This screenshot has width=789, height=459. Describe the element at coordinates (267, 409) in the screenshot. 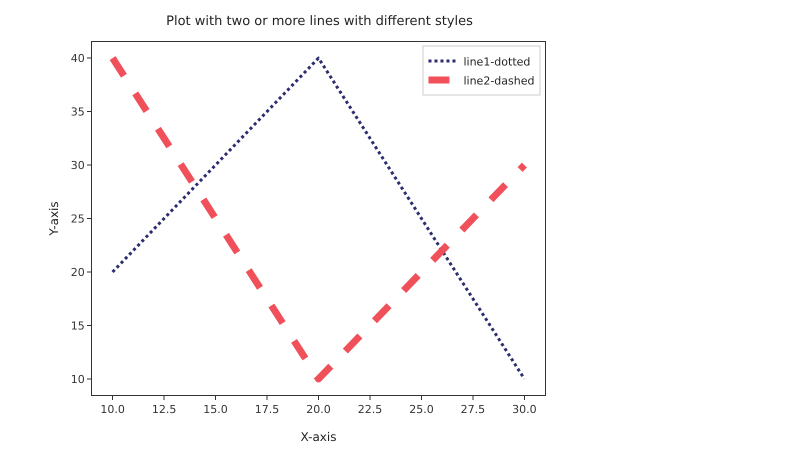

I see `x-tick-label: 17.5` at that location.